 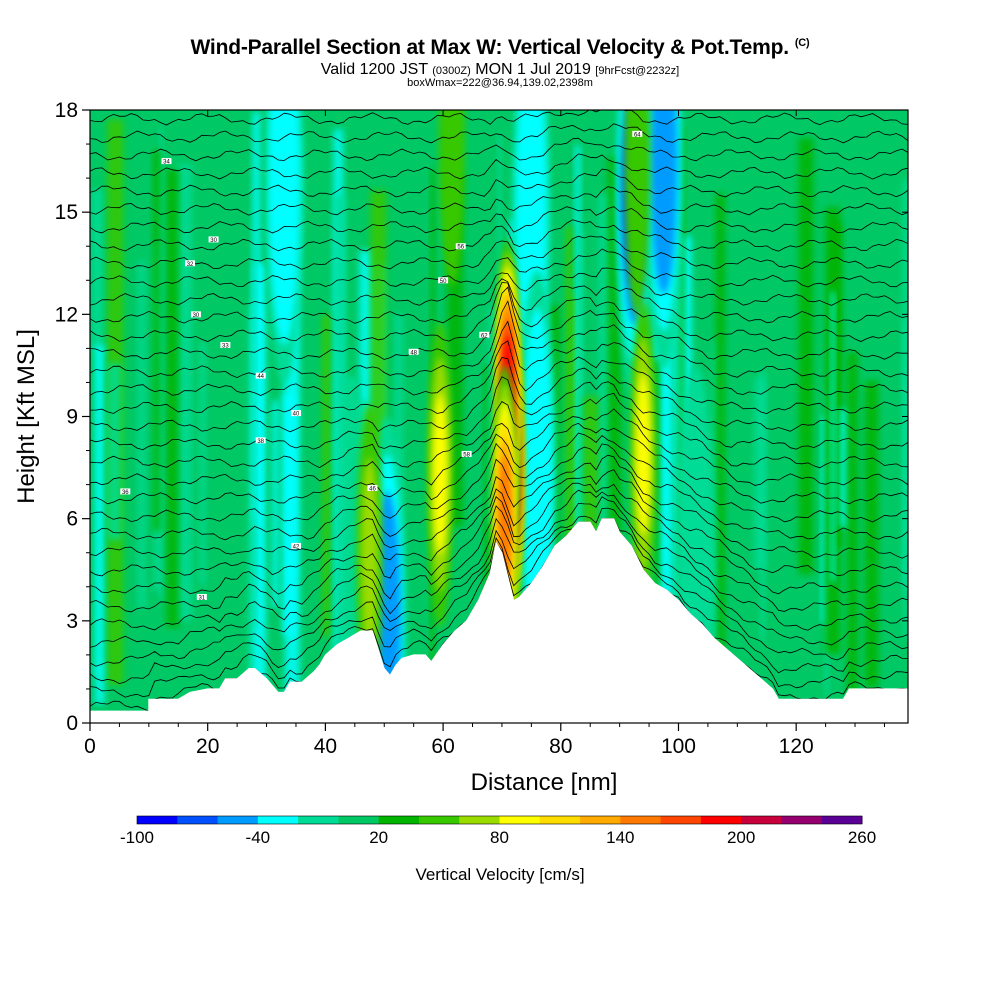 I want to click on theta-label: 38, so click(x=260, y=441).